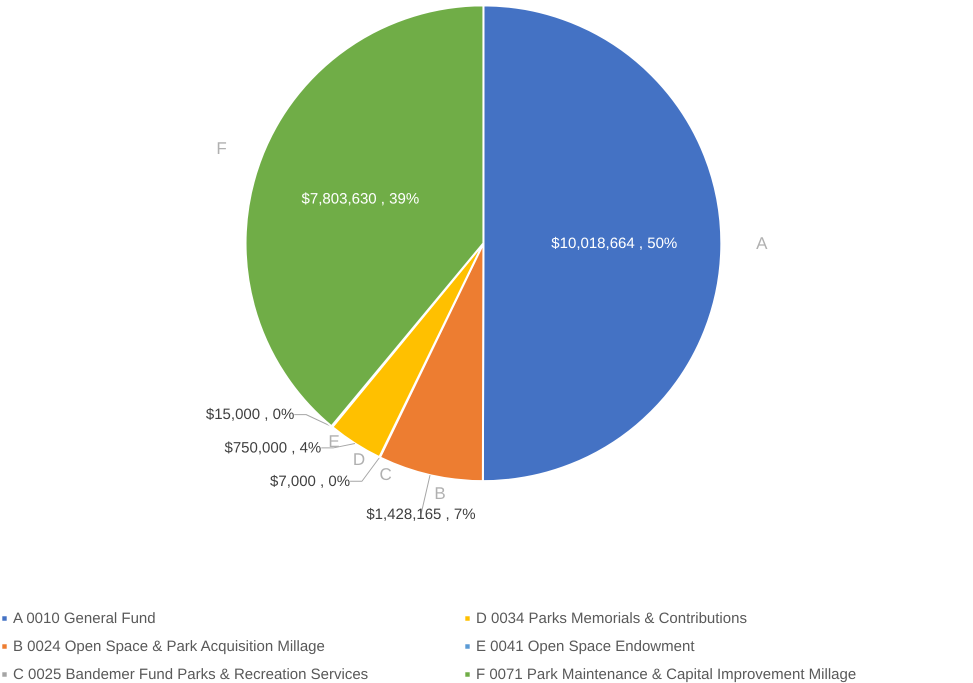 This screenshot has height=683, width=973. What do you see at coordinates (250, 415) in the screenshot?
I see `data-label: $15,000 , 0%` at bounding box center [250, 415].